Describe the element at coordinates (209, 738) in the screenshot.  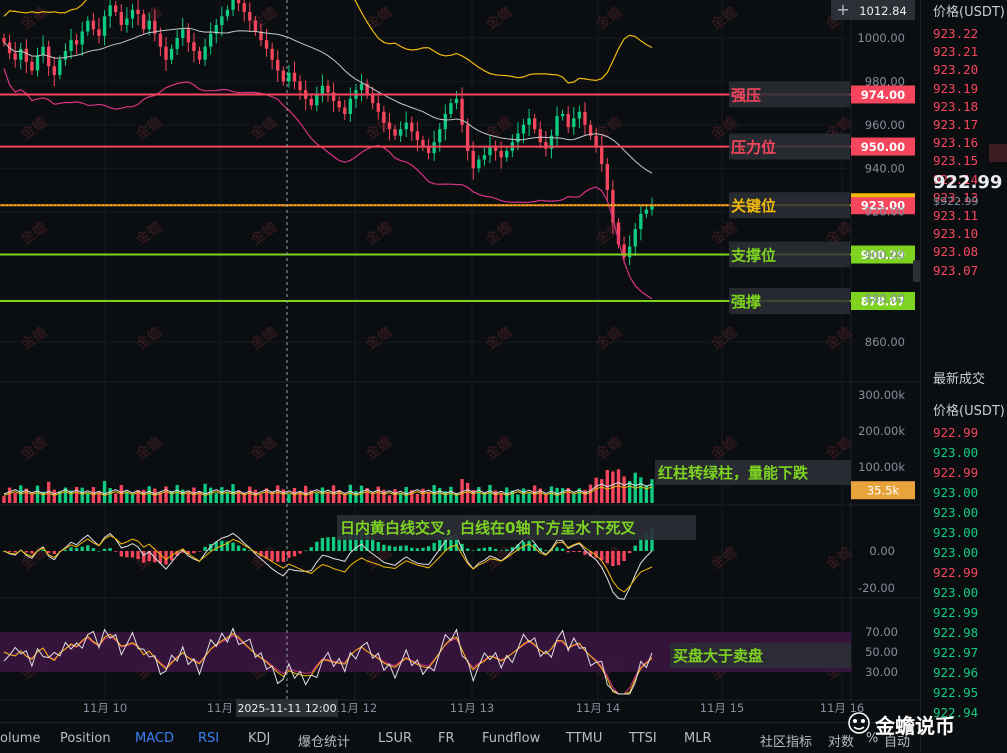
I see `indicator-tab-3: RSI` at that location.